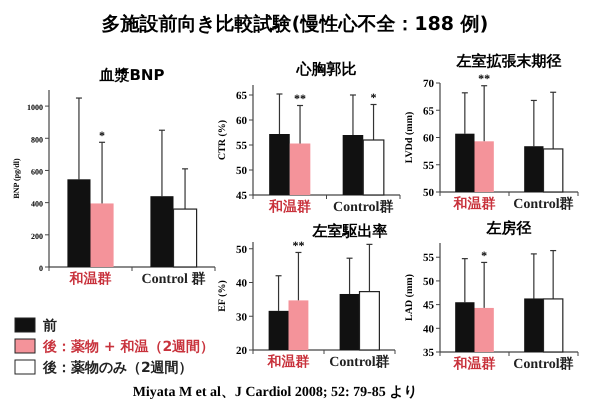 The image size is (590, 405). I want to click on y-axis-title: LAD (mm), so click(409, 297).